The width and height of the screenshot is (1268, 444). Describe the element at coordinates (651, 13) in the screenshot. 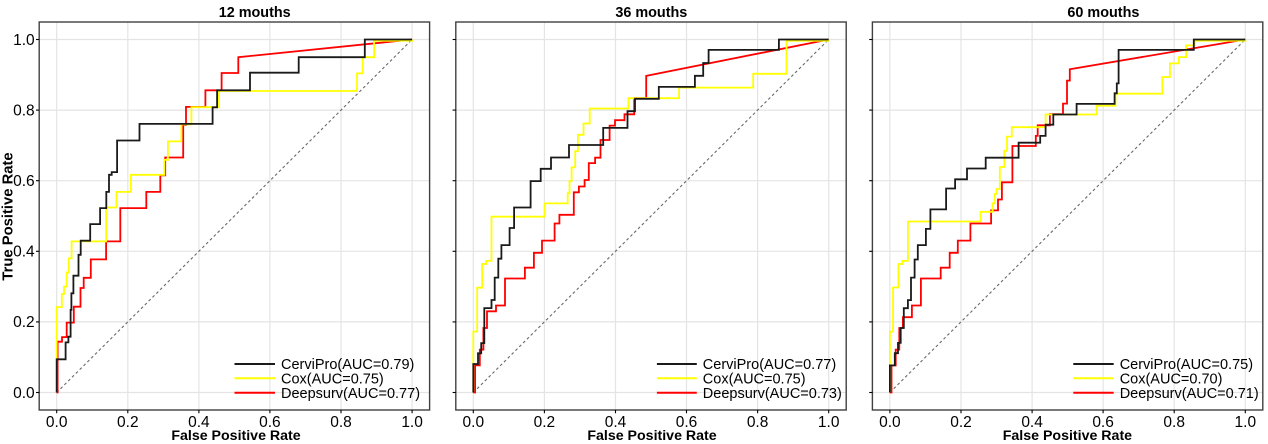

I see `svg-text: 36 mouths` at that location.